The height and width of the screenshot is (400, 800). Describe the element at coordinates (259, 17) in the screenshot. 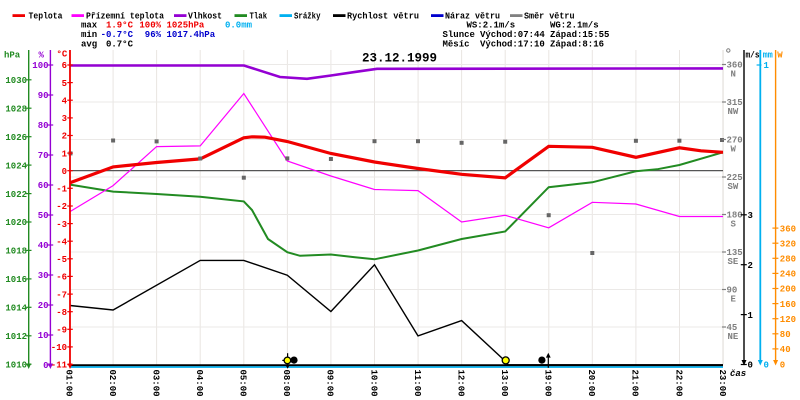

I see `svg-text: Tlak` at that location.